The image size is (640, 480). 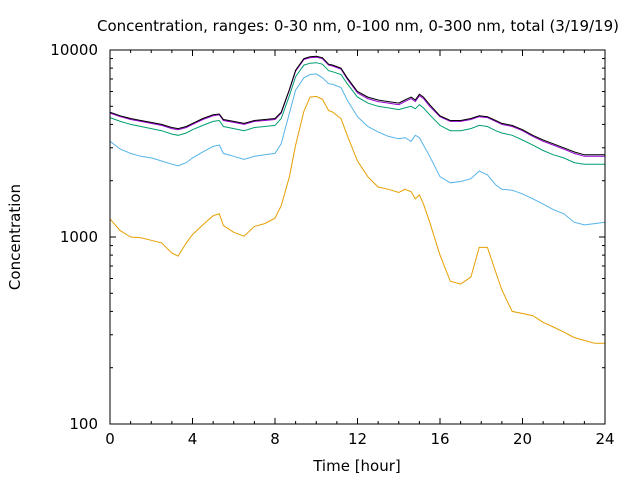 What do you see at coordinates (439, 439) in the screenshot?
I see `x-tick-label: 16` at bounding box center [439, 439].